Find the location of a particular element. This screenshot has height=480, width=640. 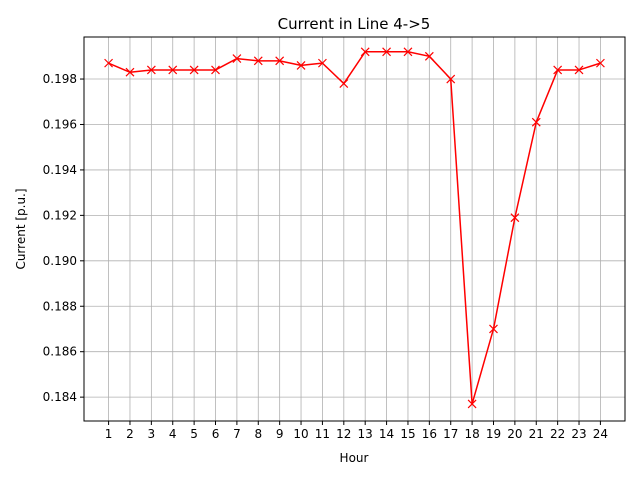

y-tick-label: 0.198 is located at coordinates (60, 79).